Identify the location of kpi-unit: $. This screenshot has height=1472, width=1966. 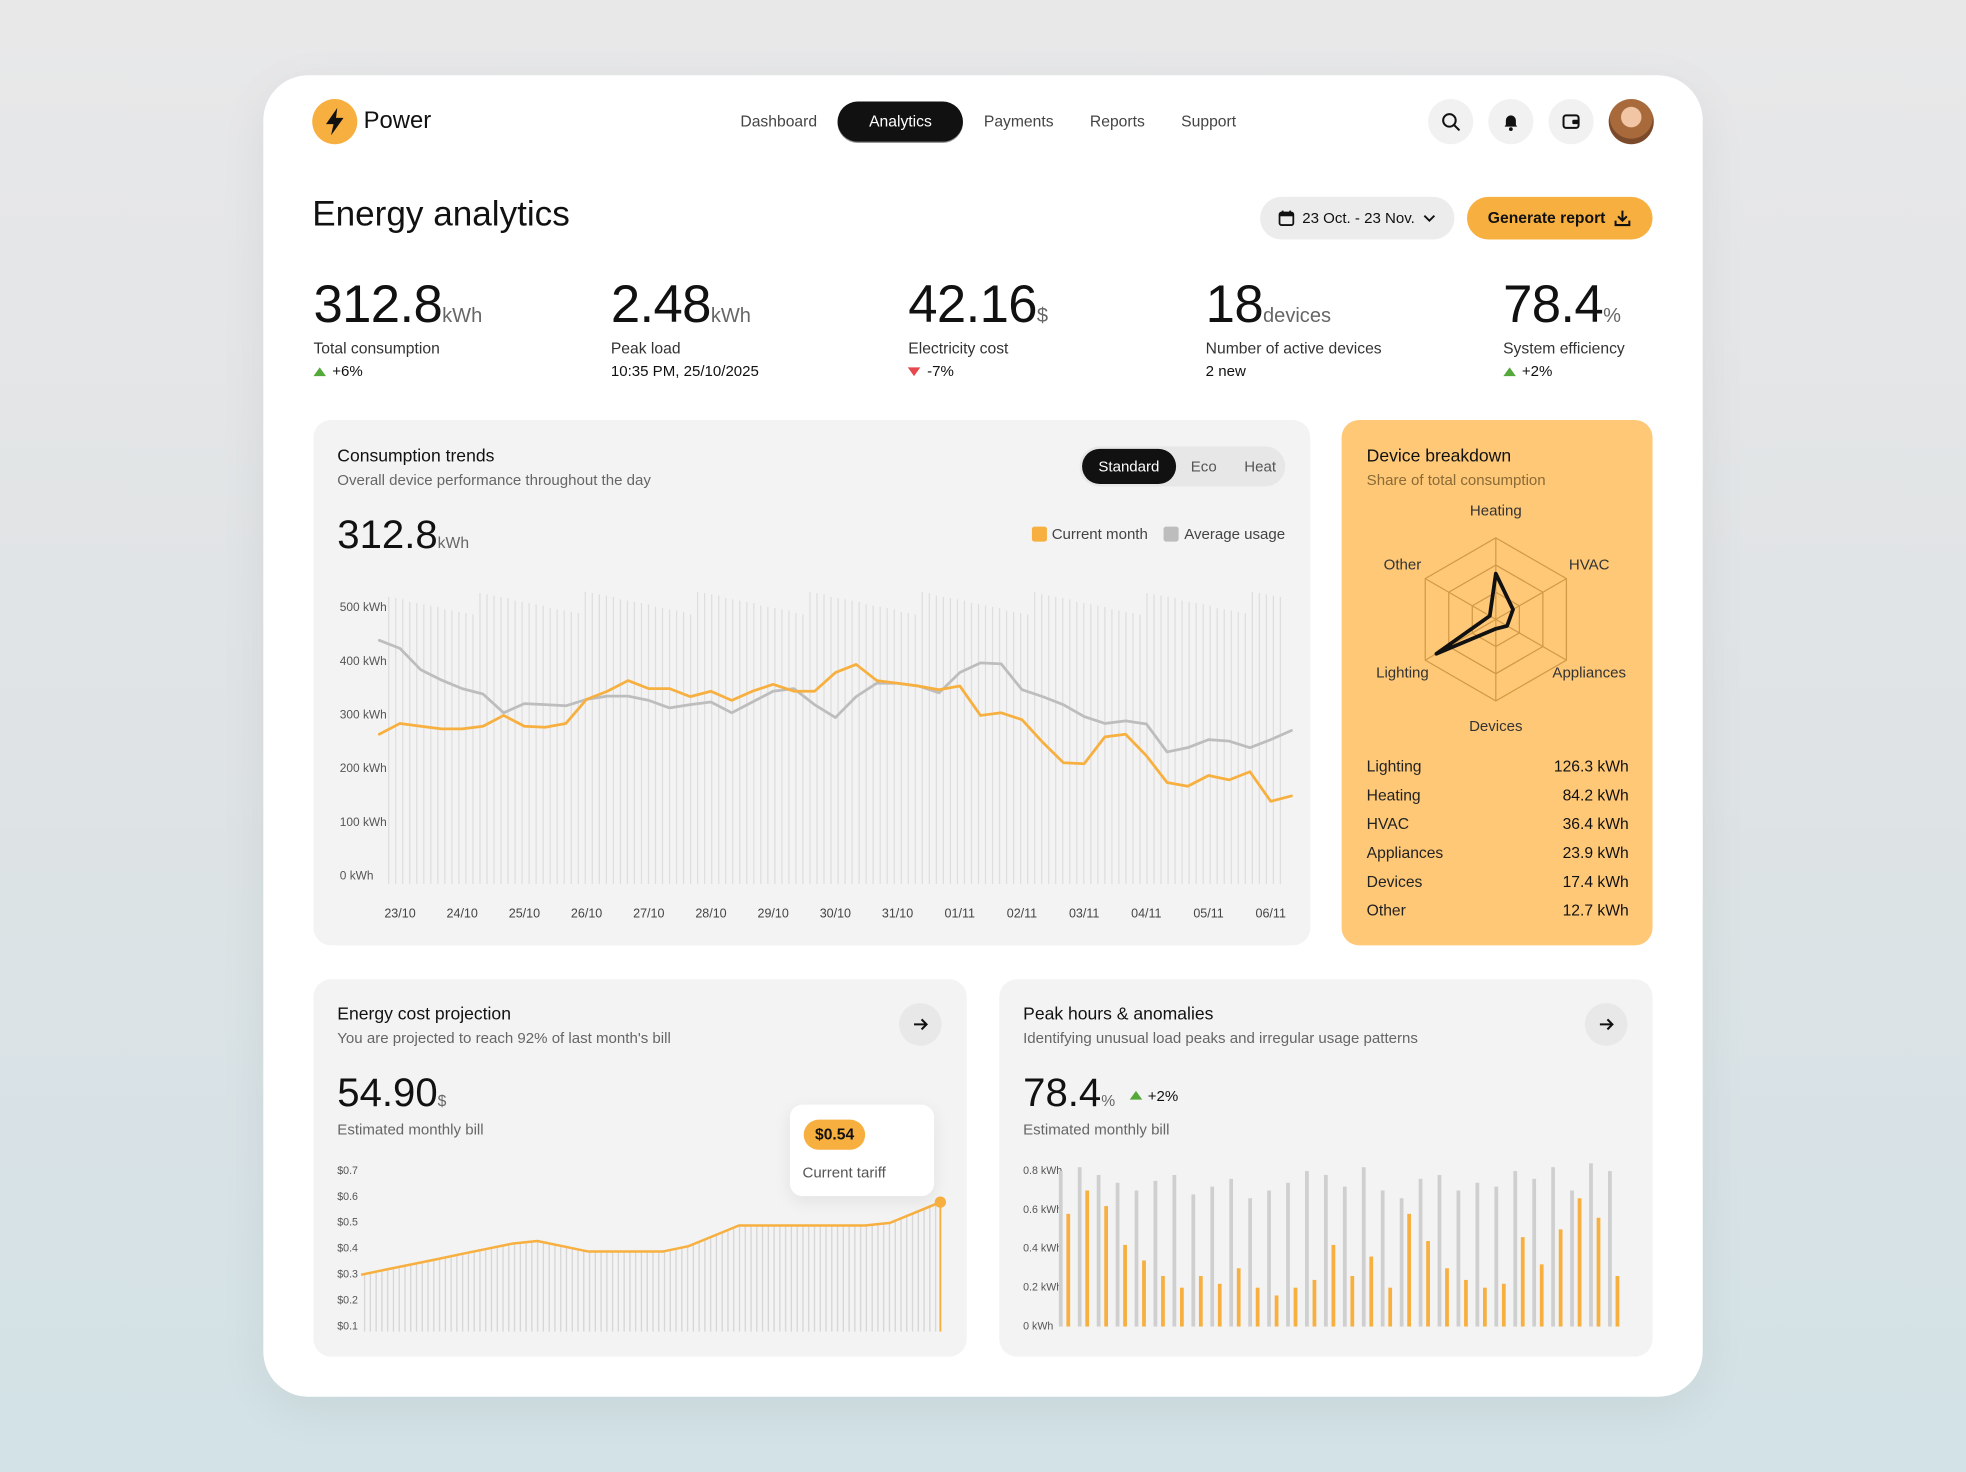
(1042, 316).